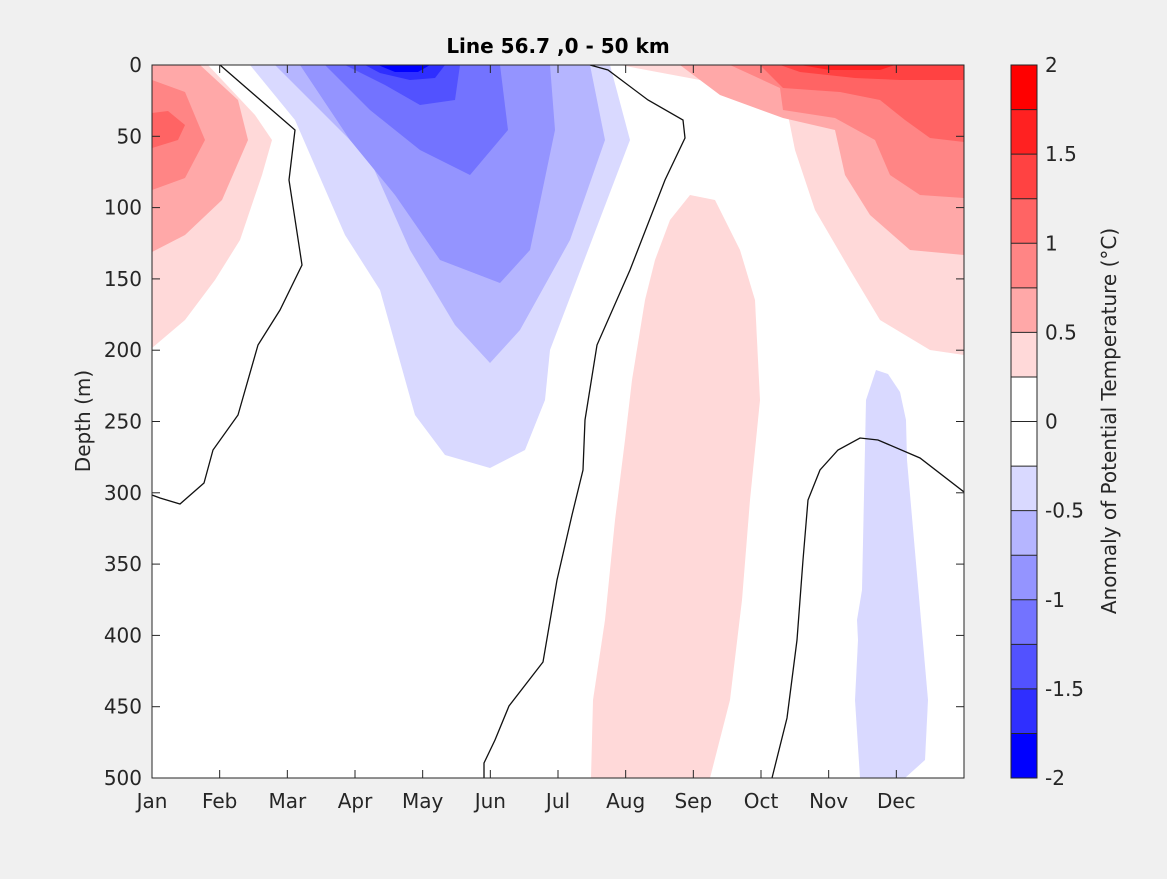 This screenshot has width=1167, height=879. I want to click on colorbar-tick-label: -0.5, so click(1064, 511).